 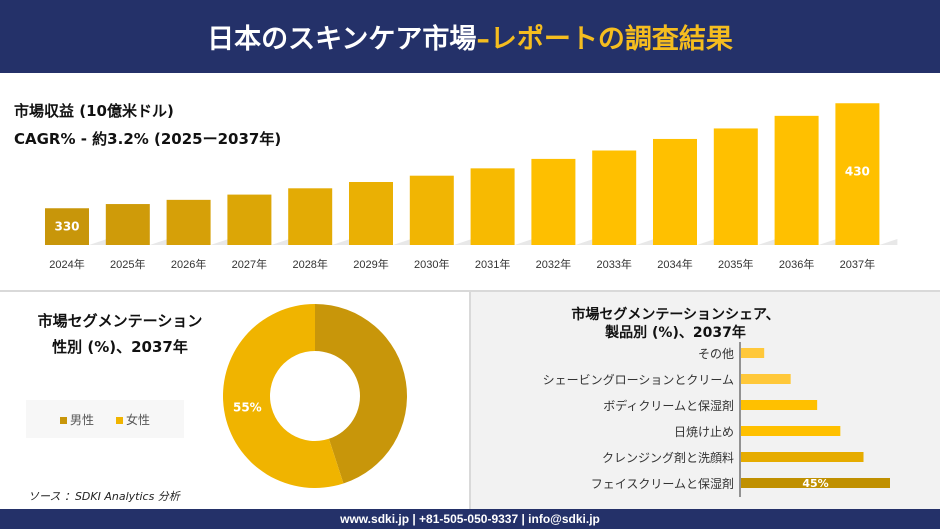 What do you see at coordinates (148, 139) in the screenshot?
I see `cagr-label: CAGR% - 約3.2% (2025ー2037年)` at bounding box center [148, 139].